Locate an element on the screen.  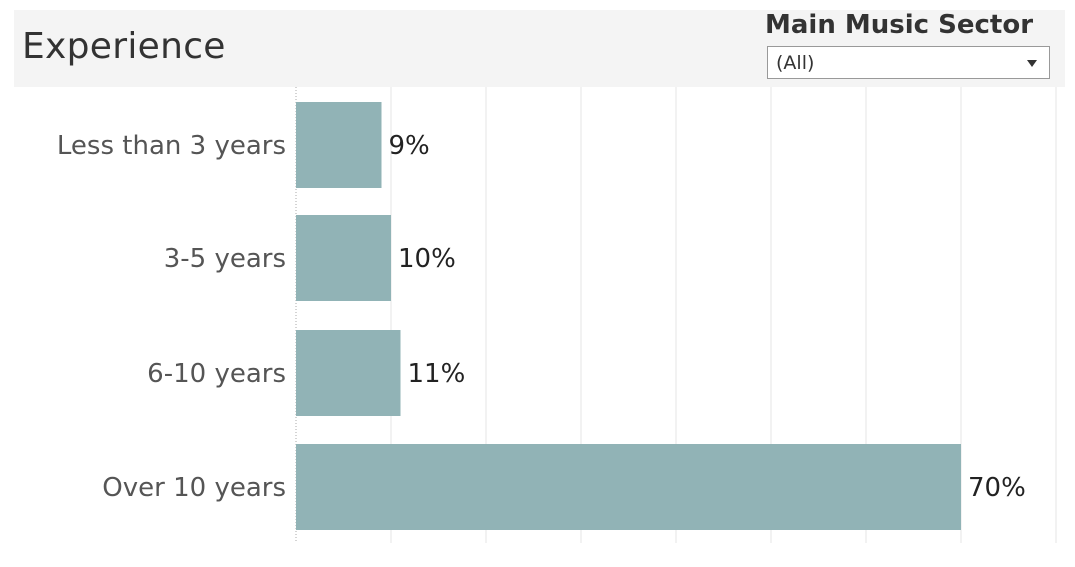
data-label: 10% is located at coordinates (427, 259).